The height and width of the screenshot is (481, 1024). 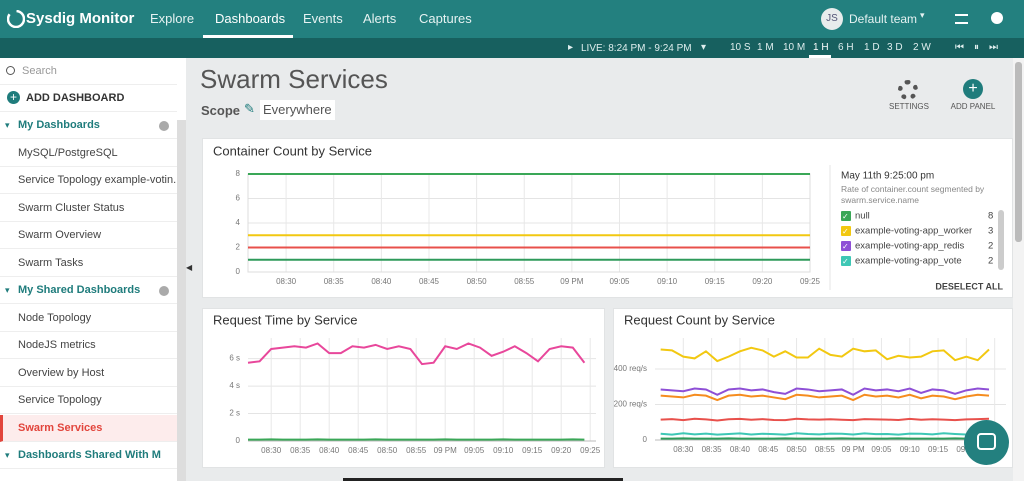 What do you see at coordinates (88, 400) in the screenshot?
I see `dashboard-item: Service Topology` at bounding box center [88, 400].